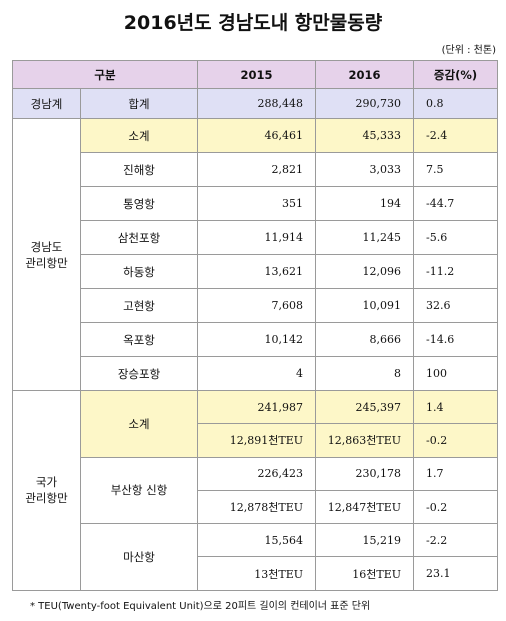 This screenshot has width=506, height=621. What do you see at coordinates (365, 440) in the screenshot?
I see `value-cell: 12,863천TEU` at bounding box center [365, 440].